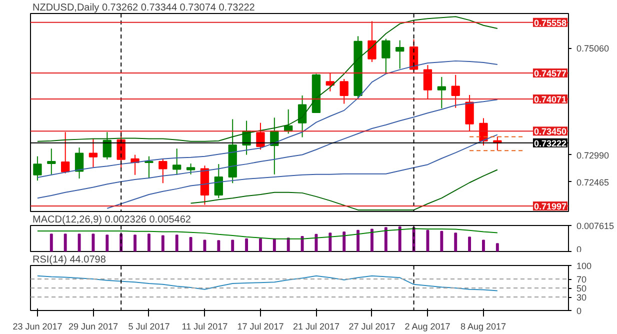 The image size is (617, 334). I want to click on x-tick-label: 23 Jun 2017, so click(37, 327).